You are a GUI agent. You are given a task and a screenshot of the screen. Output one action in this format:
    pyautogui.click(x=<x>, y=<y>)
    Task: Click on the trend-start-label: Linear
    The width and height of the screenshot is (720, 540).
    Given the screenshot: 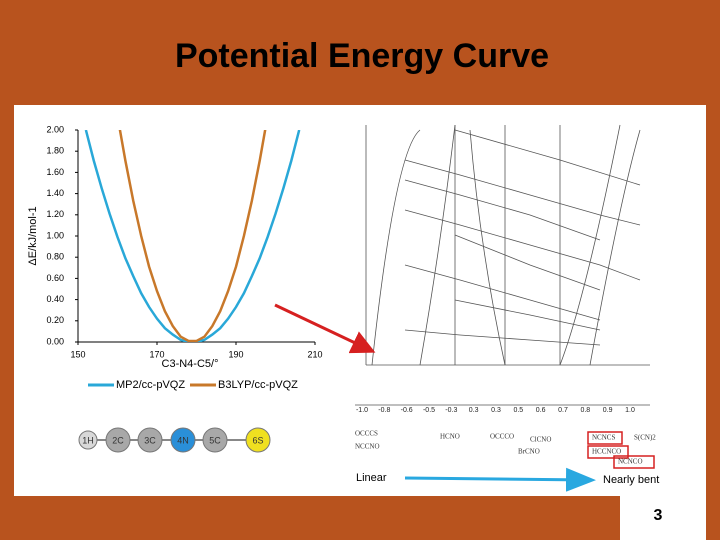 What is the action you would take?
    pyautogui.click(x=371, y=478)
    